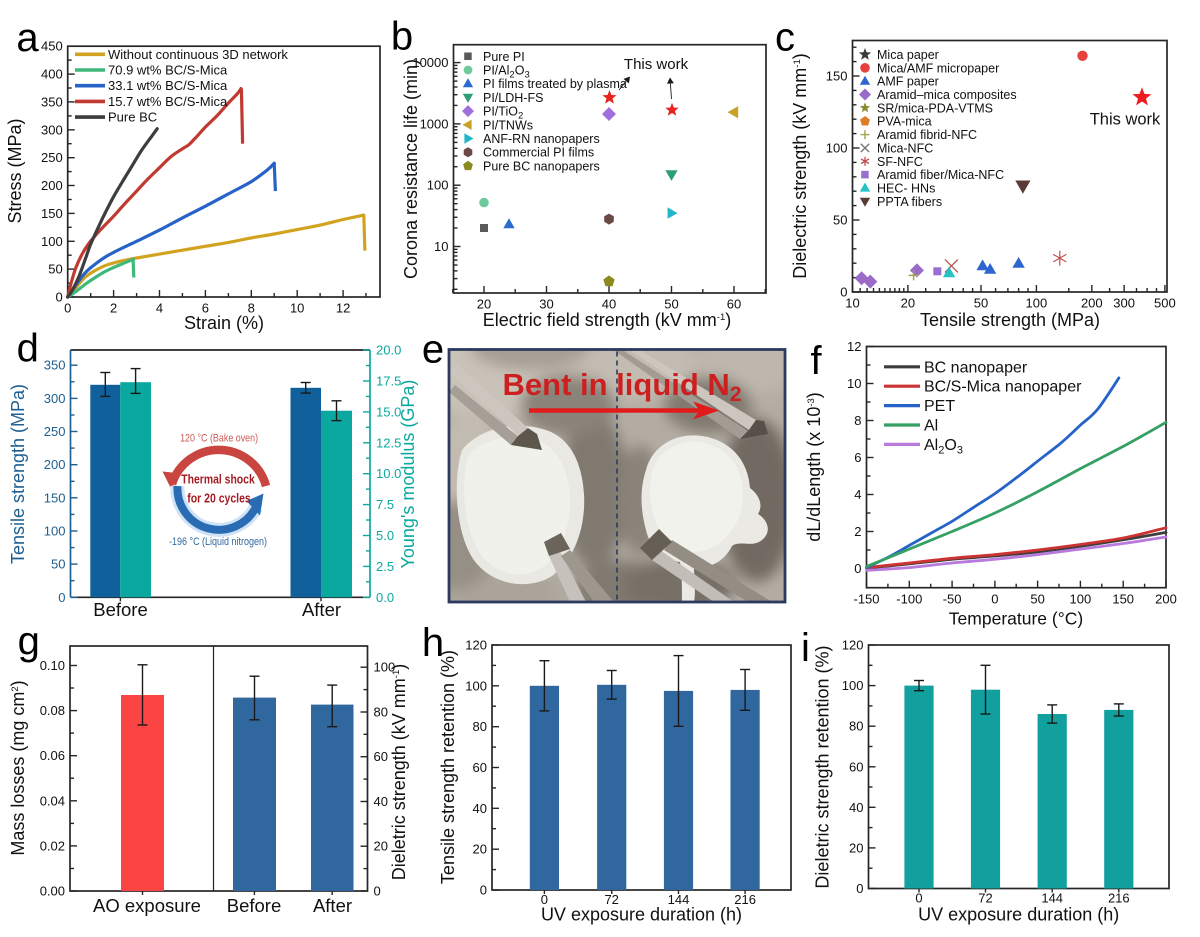 The image size is (1200, 937). Describe the element at coordinates (18, 767) in the screenshot. I see `svg-text: Mass losses (mg cm2)` at that location.